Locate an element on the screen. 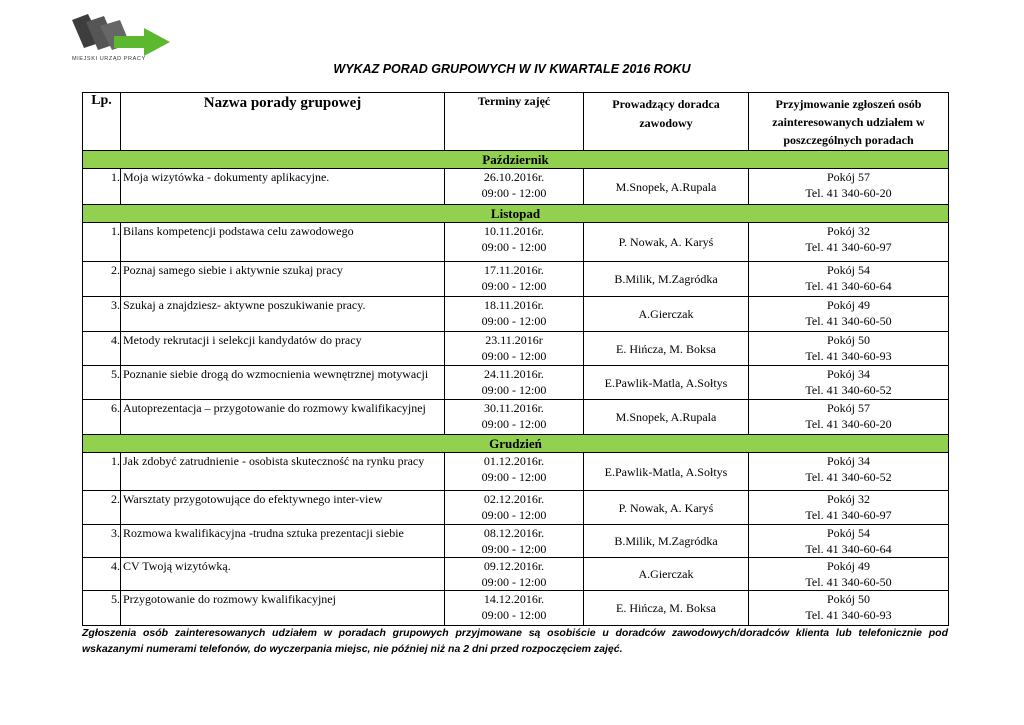 The height and width of the screenshot is (725, 1024). course-name: CV Twoją wizytówką. is located at coordinates (282, 574).